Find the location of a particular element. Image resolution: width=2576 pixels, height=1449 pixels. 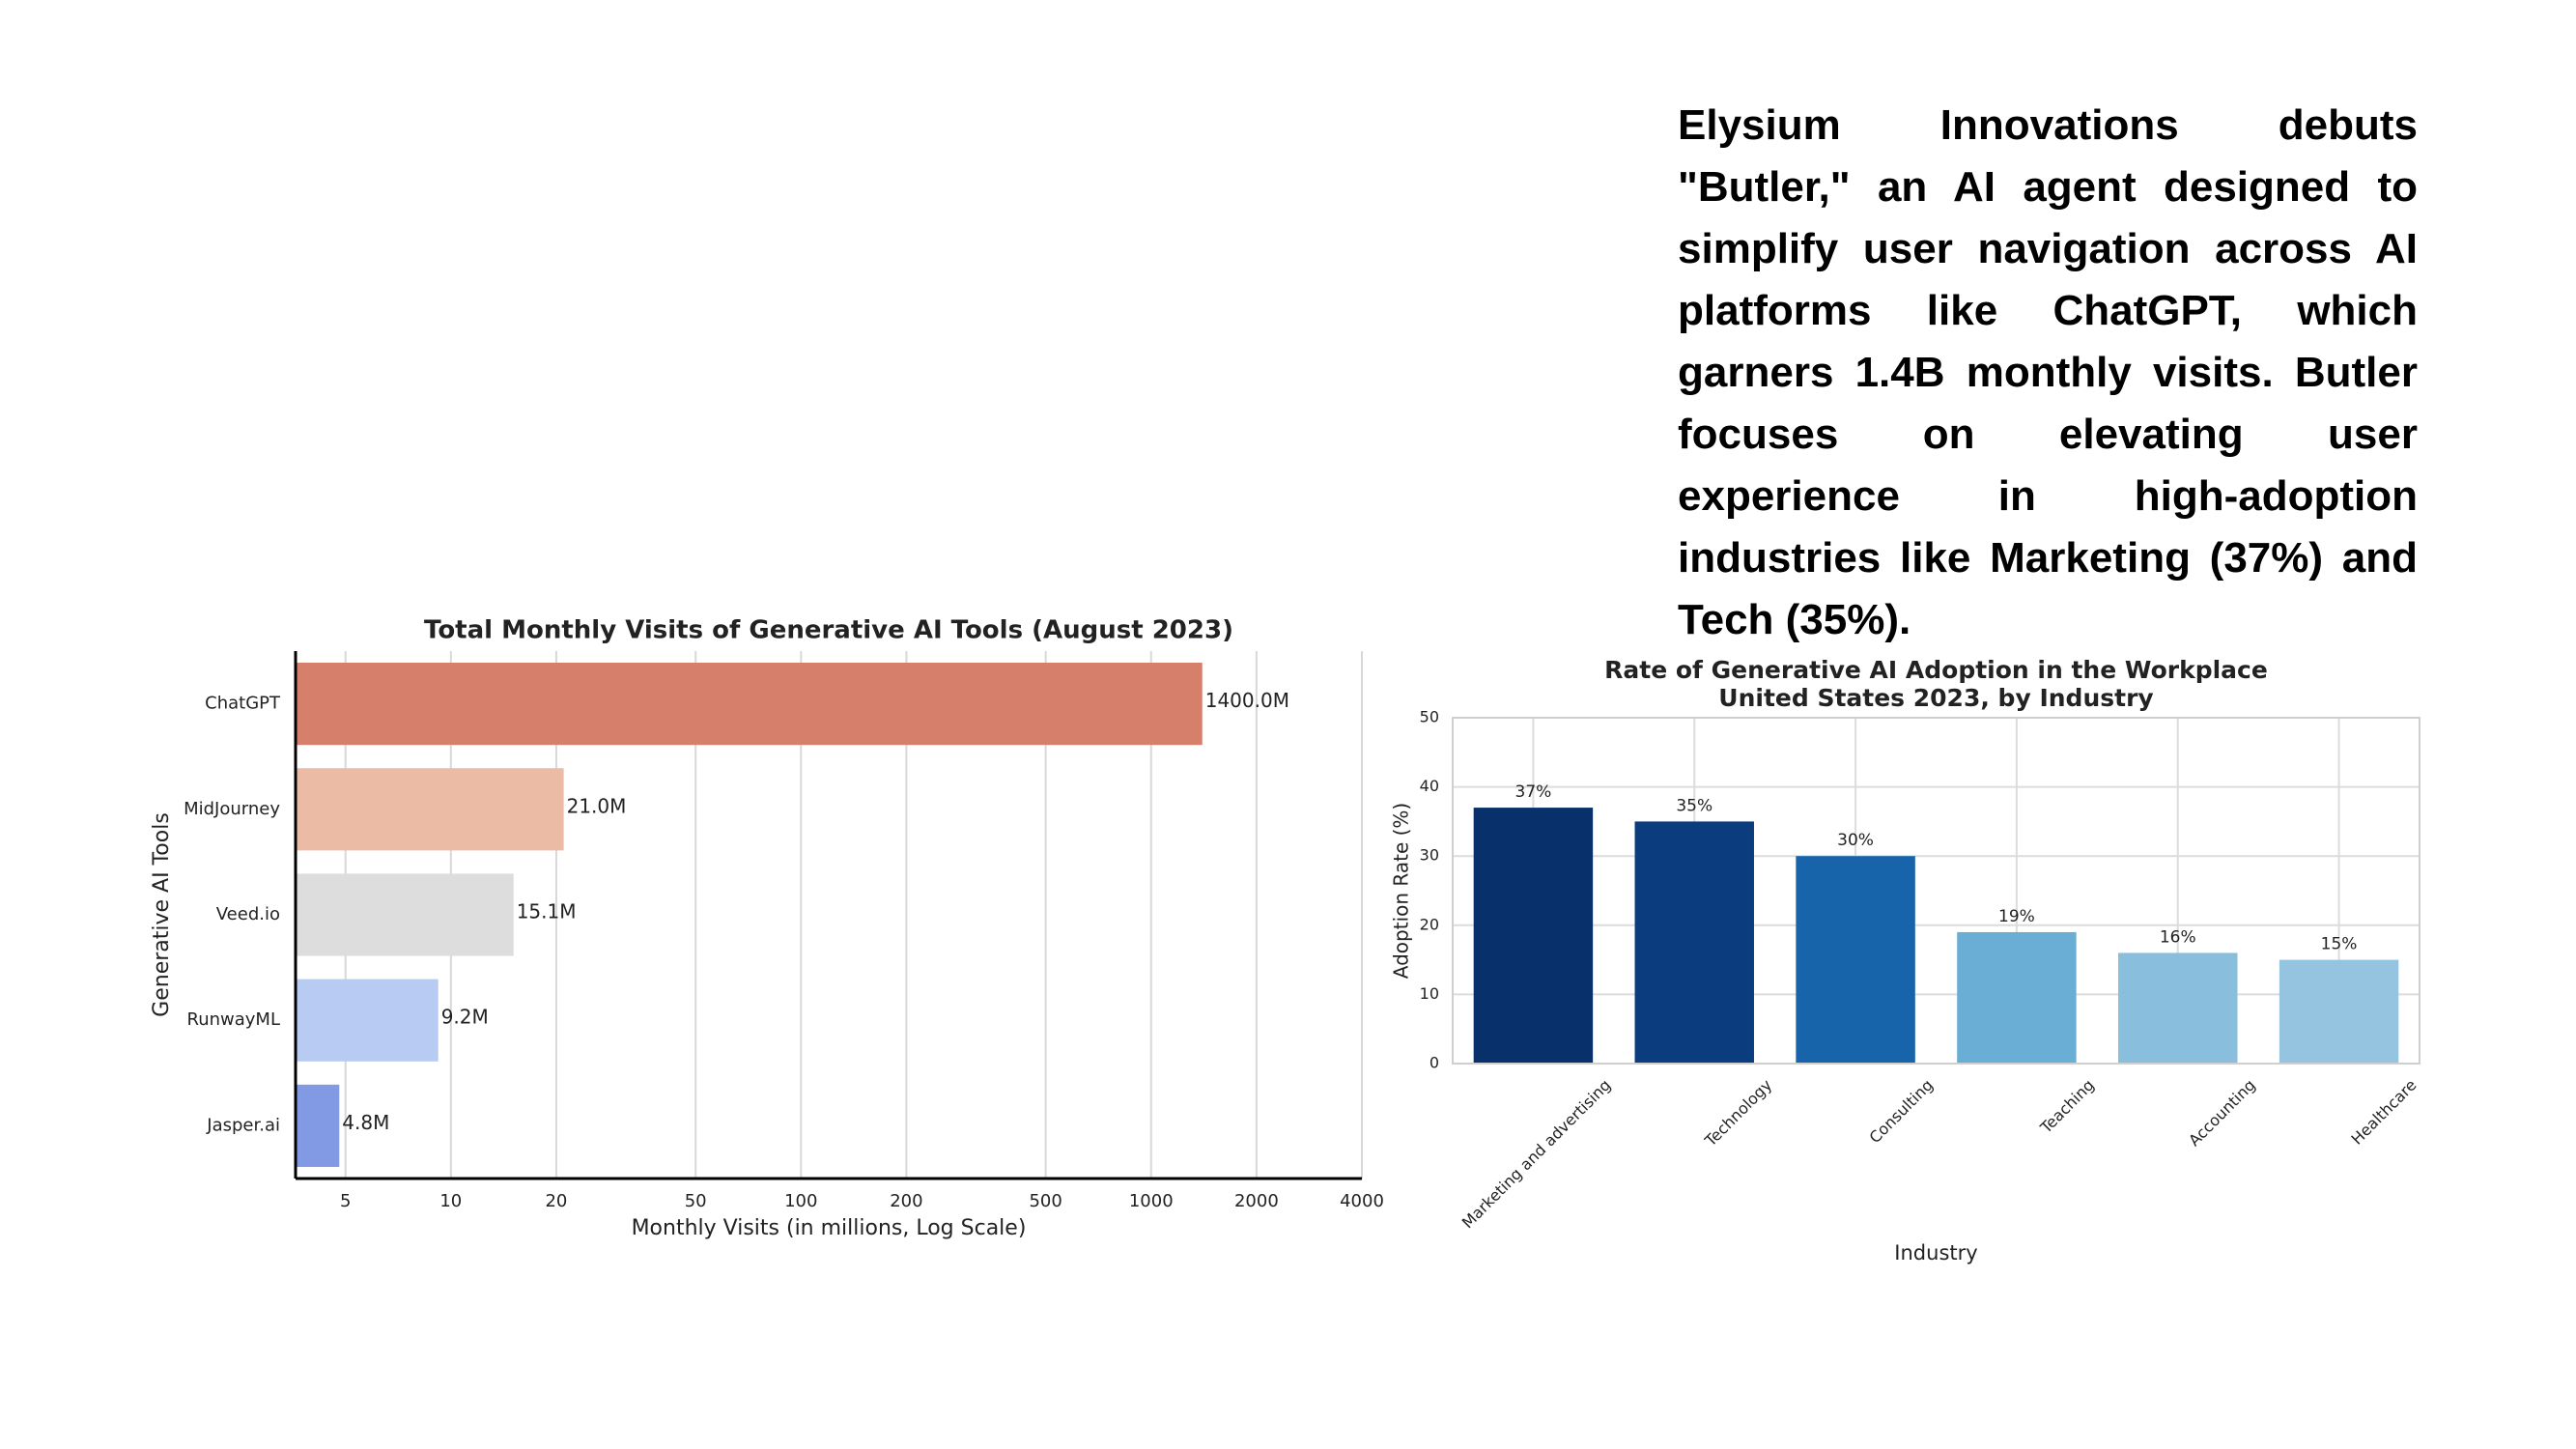

y-tick-label: 30 is located at coordinates (1429, 855).